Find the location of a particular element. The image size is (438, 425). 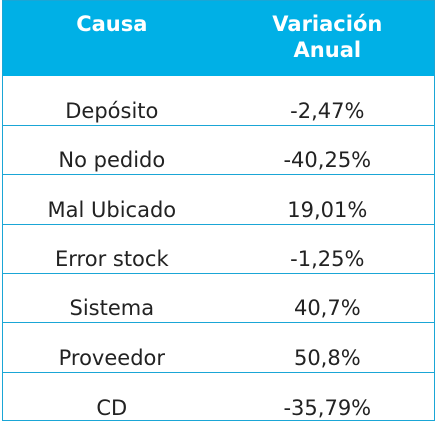

variation-cell: 50,8% is located at coordinates (327, 347).